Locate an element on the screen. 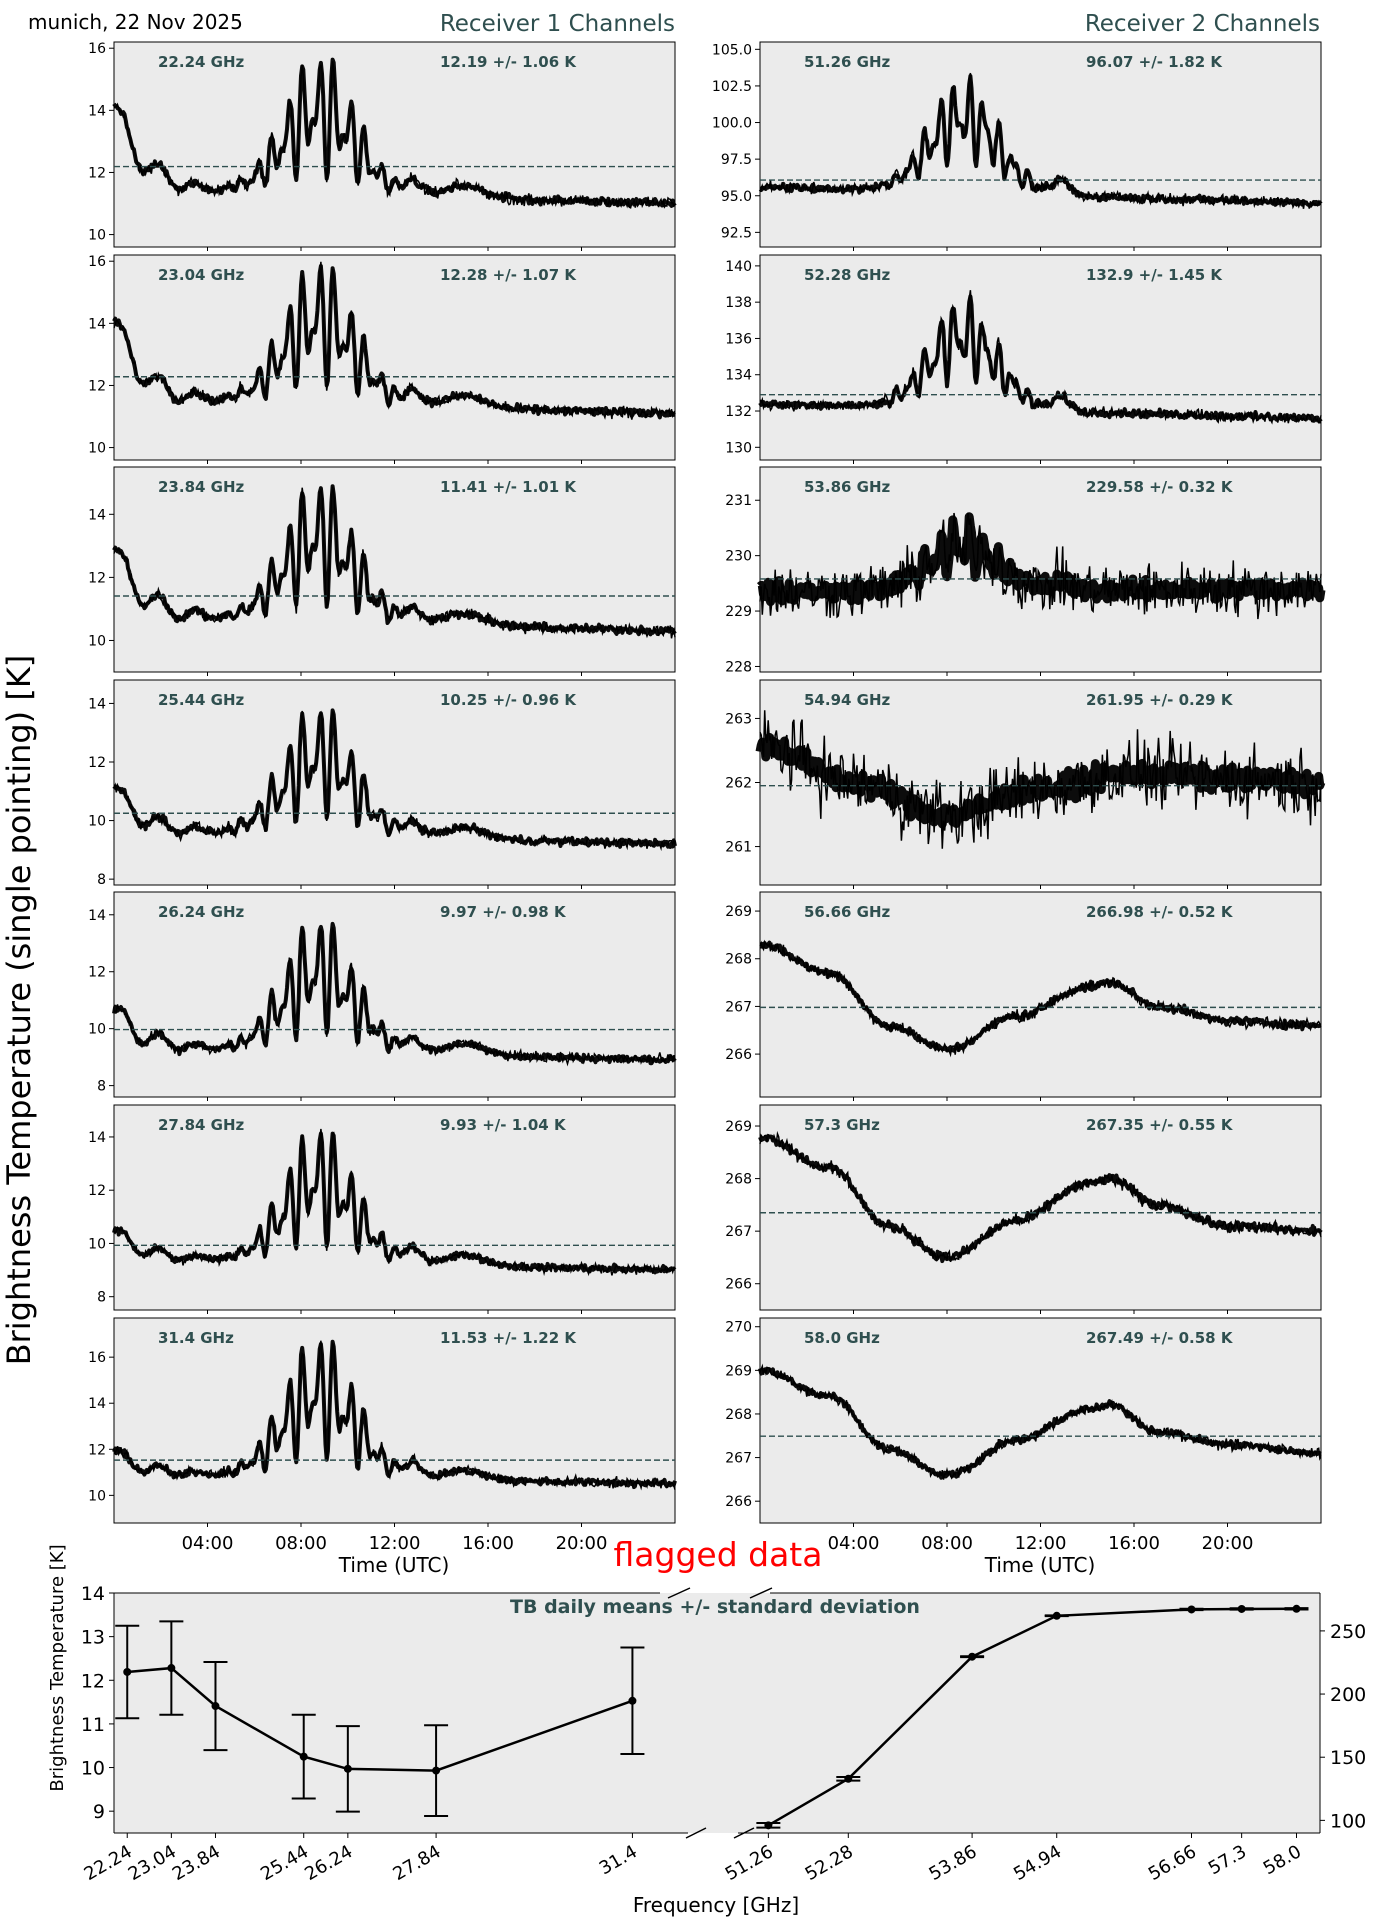 This screenshot has width=1384, height=1927. y-tick-label: 97.5 is located at coordinates (736, 160).